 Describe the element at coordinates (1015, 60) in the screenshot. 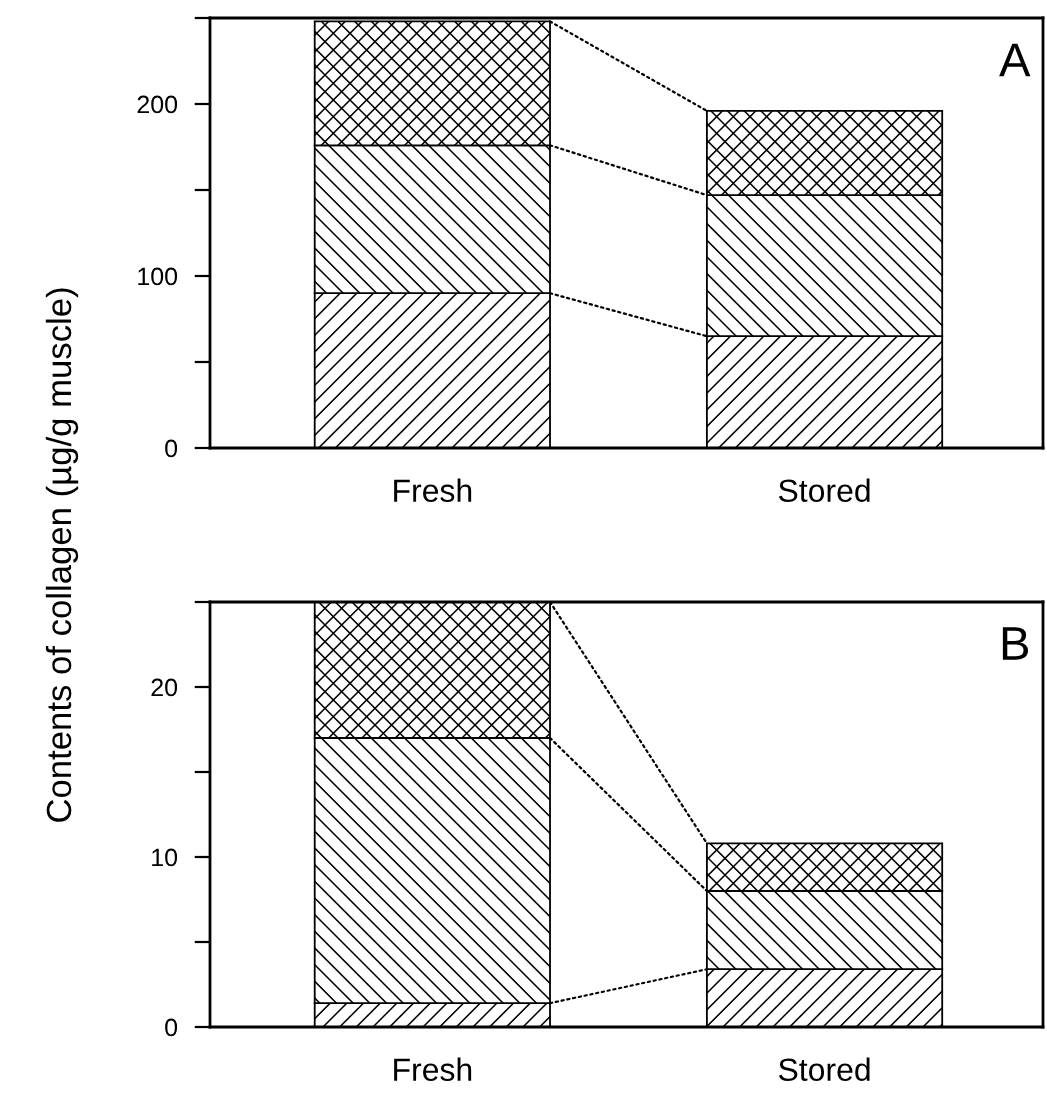

I see `annotation: A` at that location.